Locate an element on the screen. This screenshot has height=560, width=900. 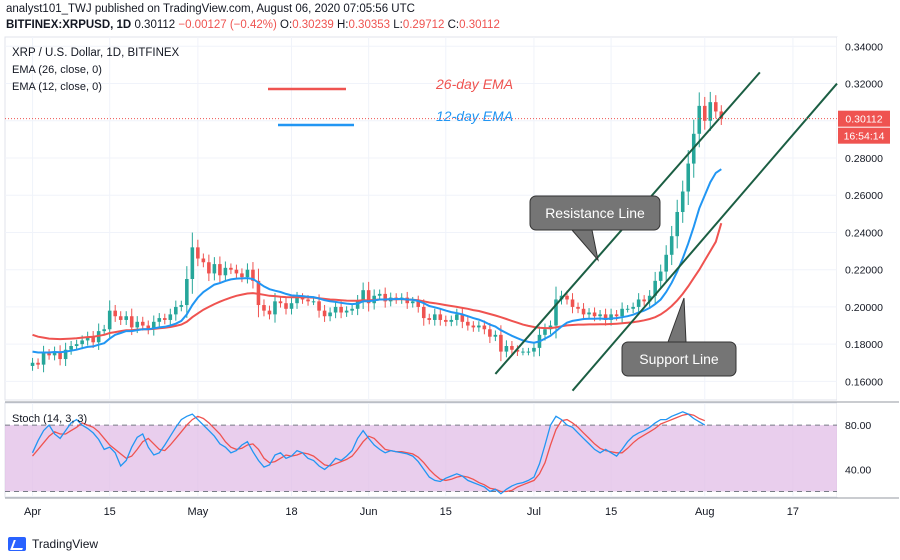
countdown-tag: 16:54:14 is located at coordinates (864, 135).